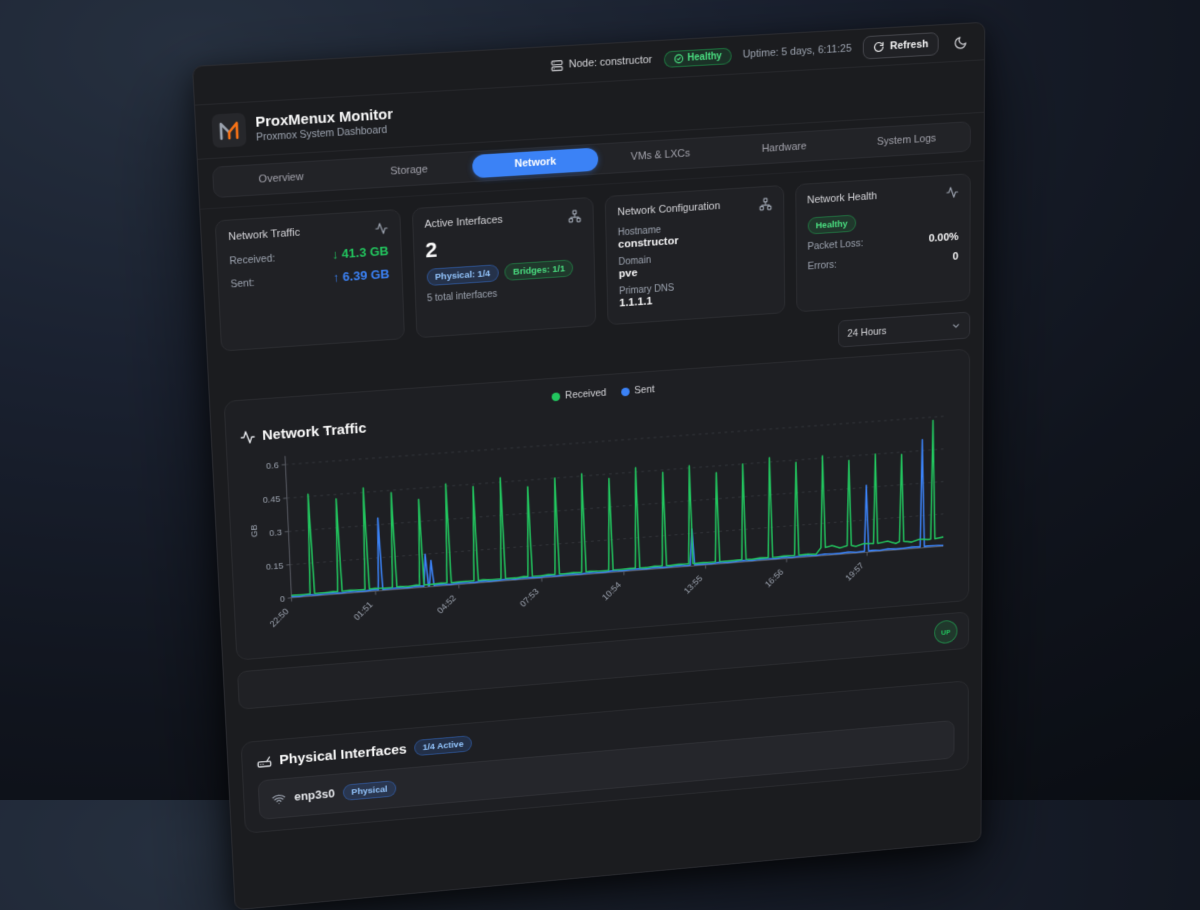  I want to click on time-range-value: 24 Hours, so click(866, 332).